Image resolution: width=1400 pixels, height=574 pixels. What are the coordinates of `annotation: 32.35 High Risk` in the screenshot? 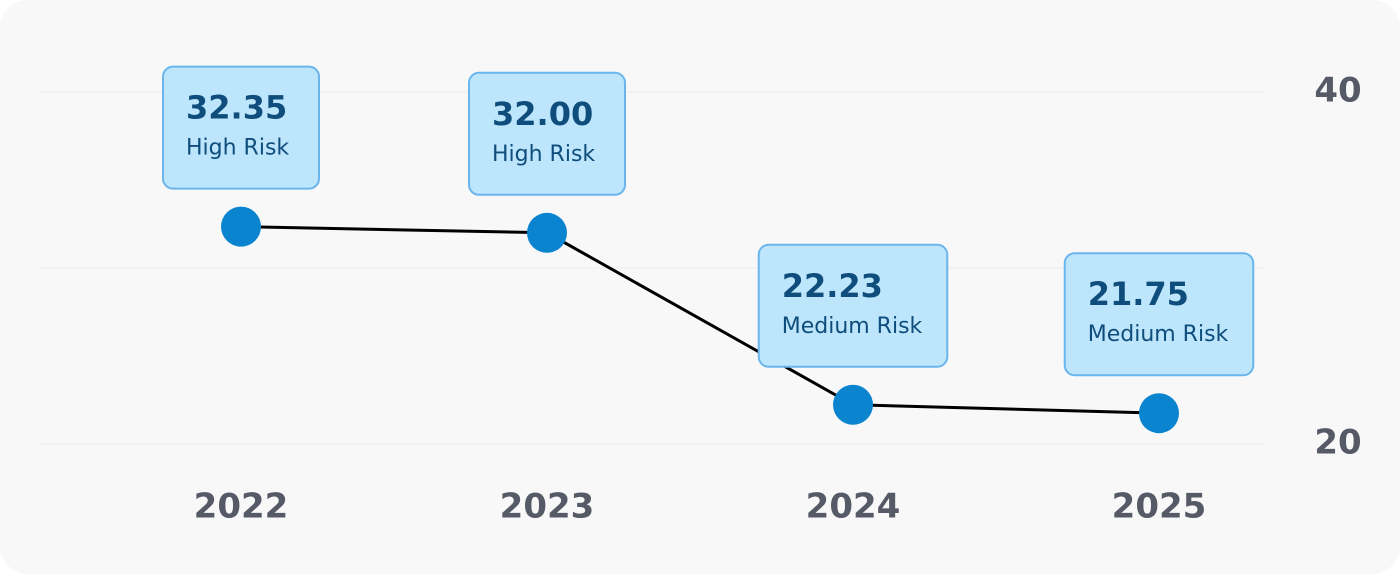 It's located at (241, 127).